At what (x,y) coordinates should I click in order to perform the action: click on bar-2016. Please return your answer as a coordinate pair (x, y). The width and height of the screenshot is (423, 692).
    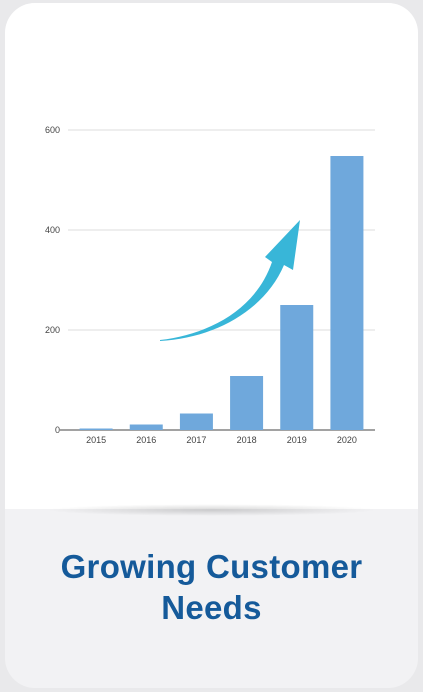
    Looking at the image, I should click on (146, 427).